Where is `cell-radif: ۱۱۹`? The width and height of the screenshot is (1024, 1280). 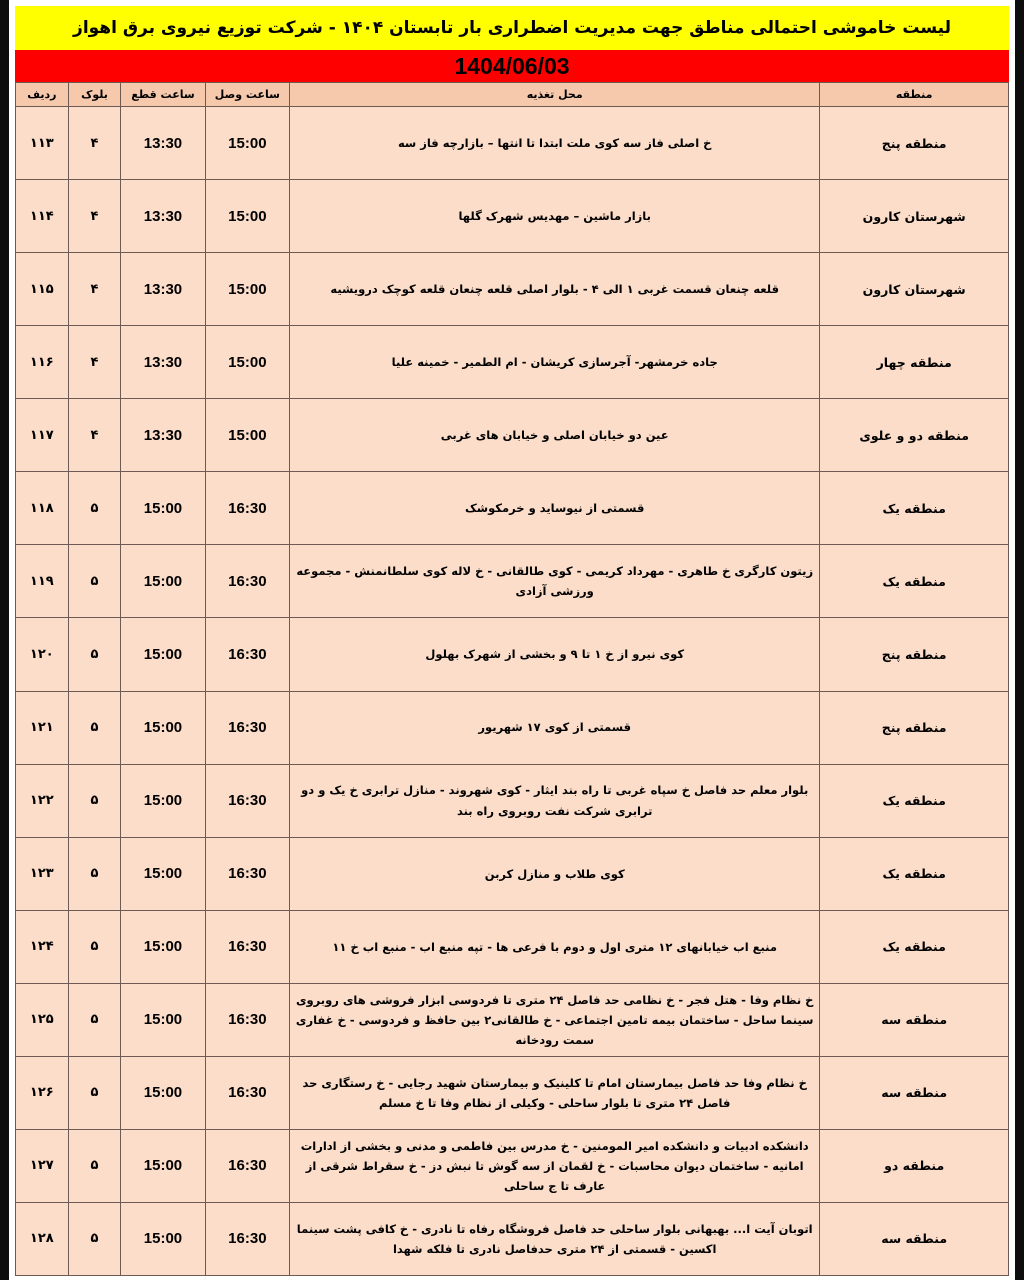
cell-radif: ۱۱۹ is located at coordinates (42, 581).